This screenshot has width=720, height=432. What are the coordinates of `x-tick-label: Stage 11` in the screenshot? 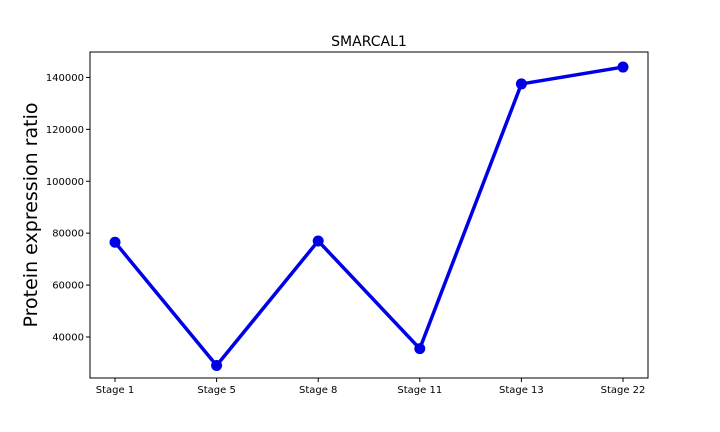 It's located at (419, 390).